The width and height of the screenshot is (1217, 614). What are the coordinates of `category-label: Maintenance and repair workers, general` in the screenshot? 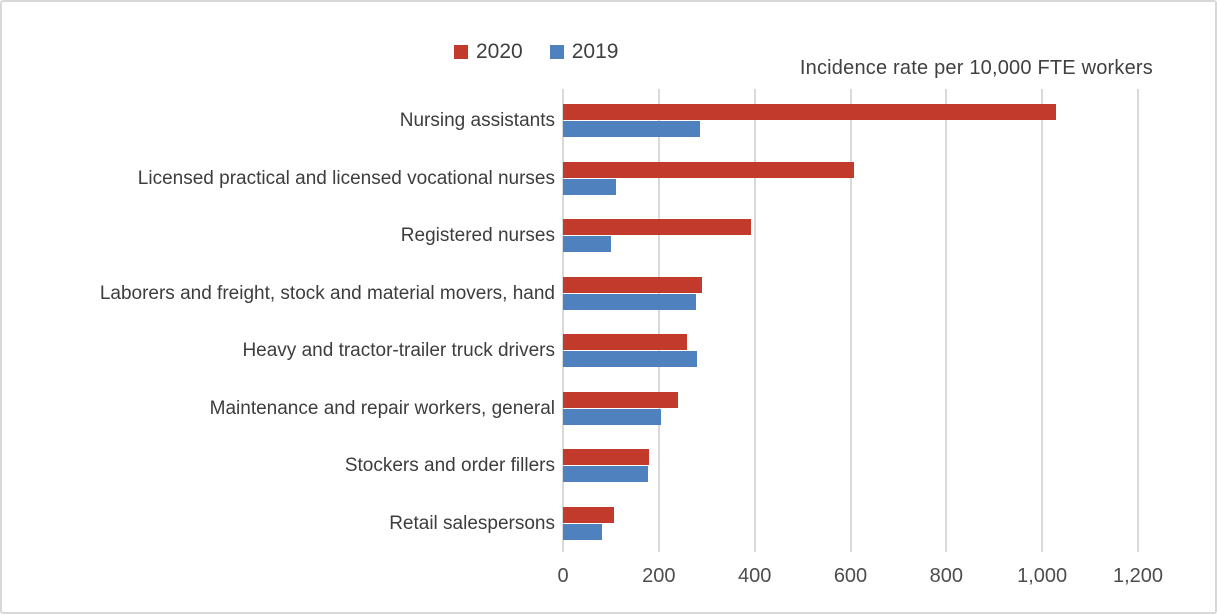 It's located at (382, 408).